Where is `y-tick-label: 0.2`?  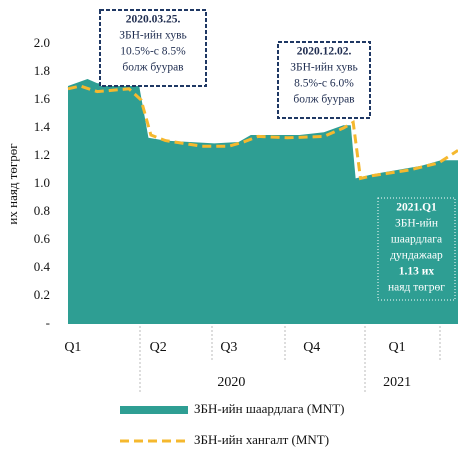 y-tick-label: 0.2 is located at coordinates (42, 294).